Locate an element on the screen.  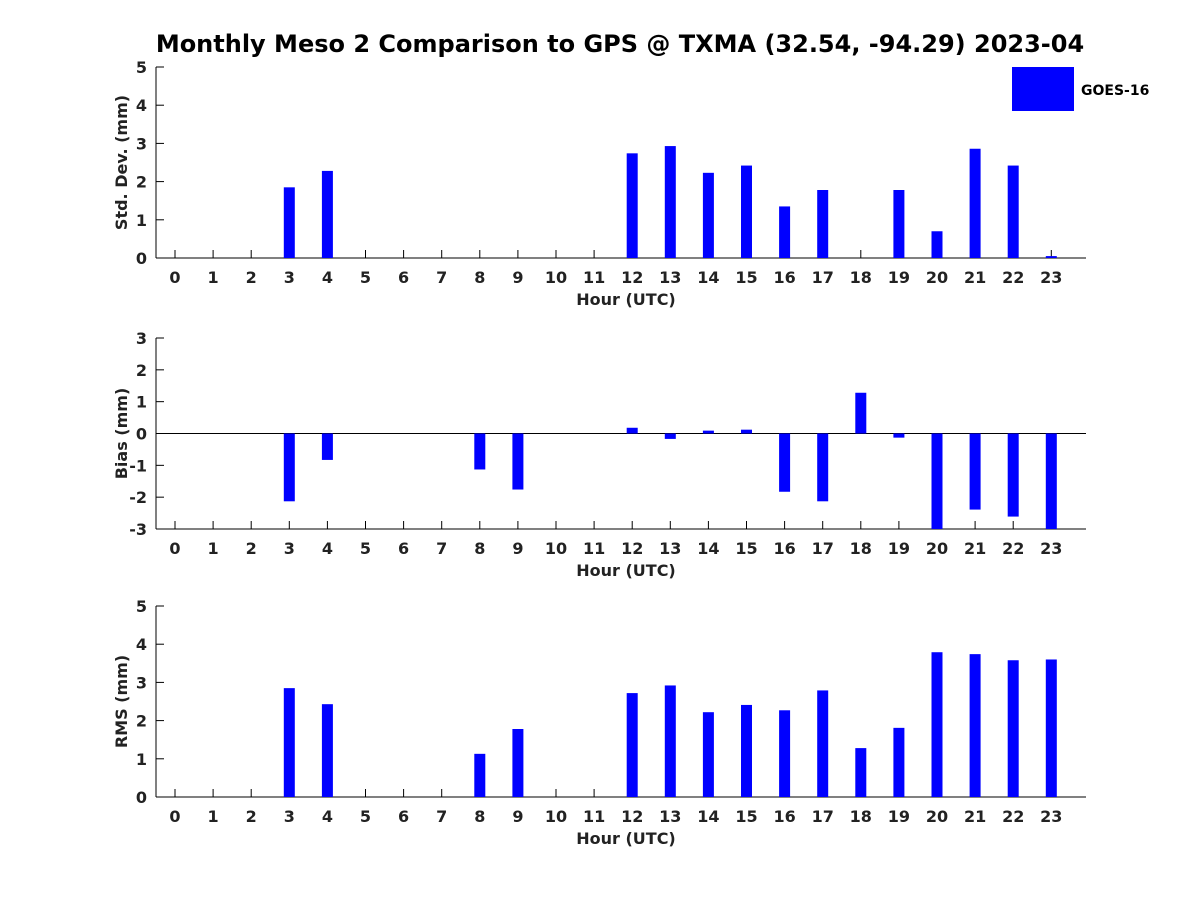
y-axis-label: RMS (mm) is located at coordinates (121, 701).